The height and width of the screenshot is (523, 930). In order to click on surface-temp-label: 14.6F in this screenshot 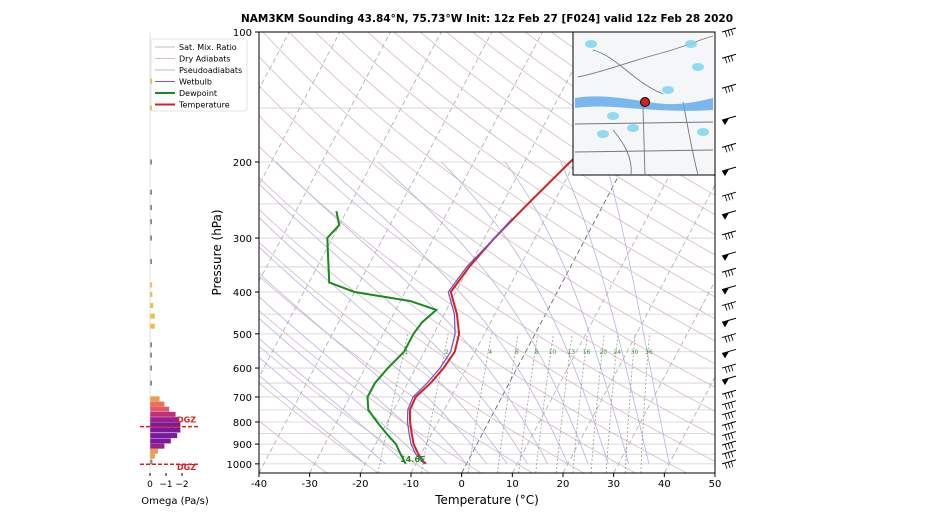, I will do `click(412, 459)`.